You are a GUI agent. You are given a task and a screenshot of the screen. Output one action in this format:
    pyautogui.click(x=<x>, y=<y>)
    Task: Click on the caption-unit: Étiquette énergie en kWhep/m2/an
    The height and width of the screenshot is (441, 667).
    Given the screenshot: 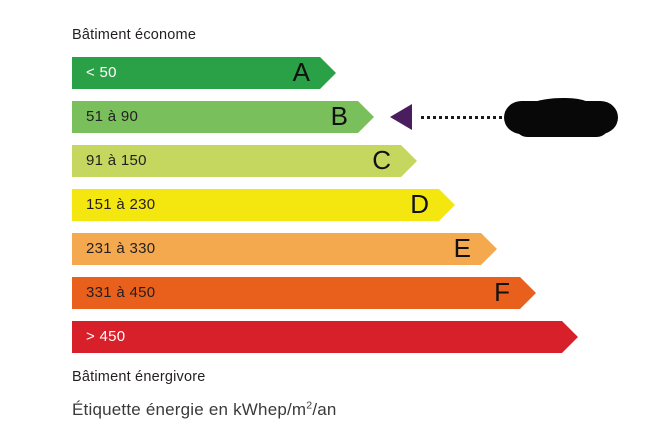 What is the action you would take?
    pyautogui.click(x=204, y=410)
    